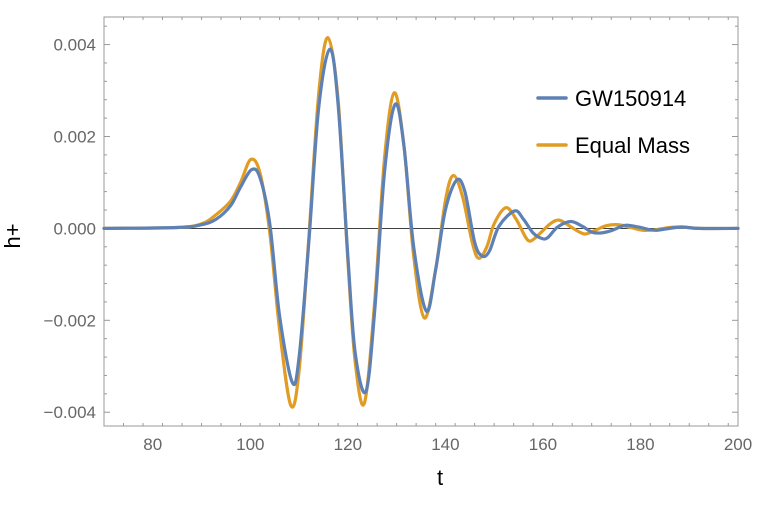  Describe the element at coordinates (70, 320) in the screenshot. I see `y-tick-label: −0.002` at that location.